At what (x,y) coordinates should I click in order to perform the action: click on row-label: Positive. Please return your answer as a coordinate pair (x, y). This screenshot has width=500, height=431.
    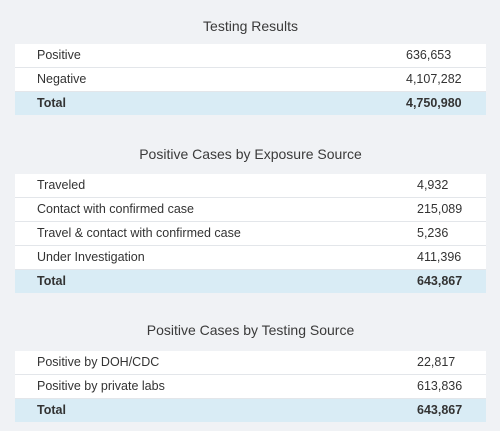
    Looking at the image, I should click on (59, 55).